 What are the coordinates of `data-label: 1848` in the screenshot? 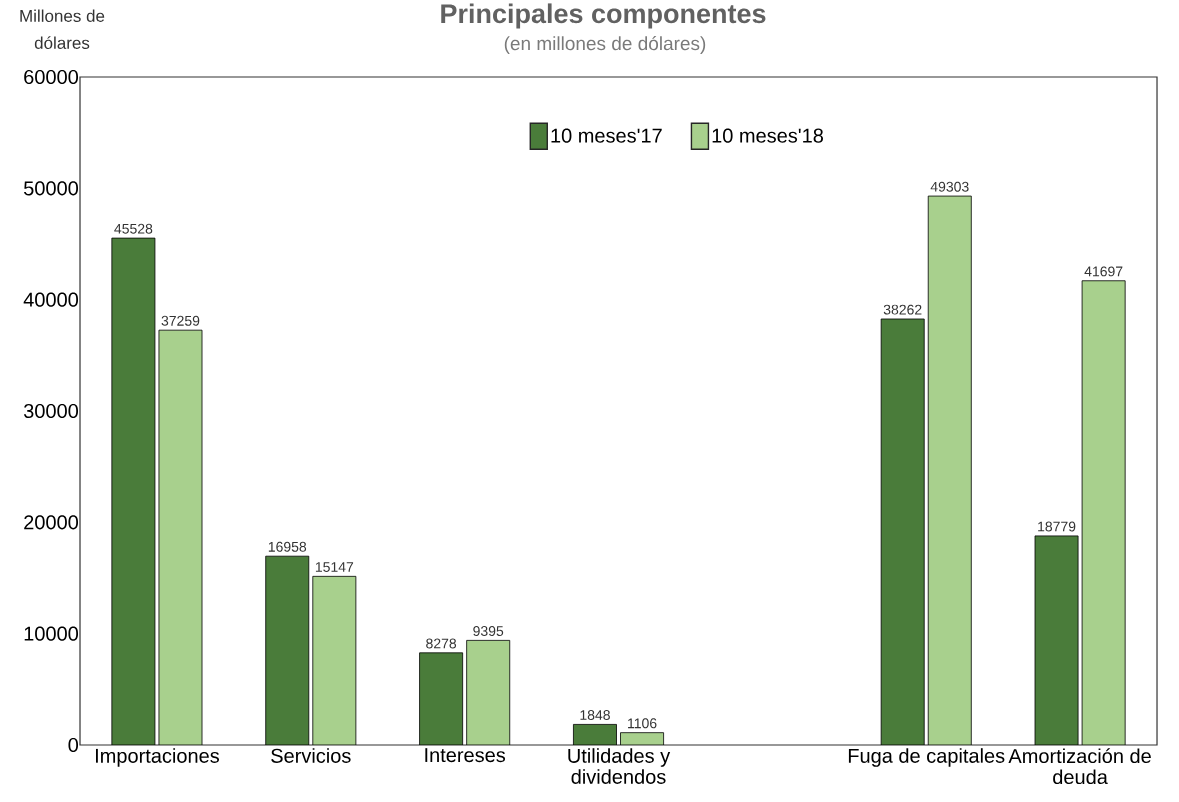 It's located at (595, 715).